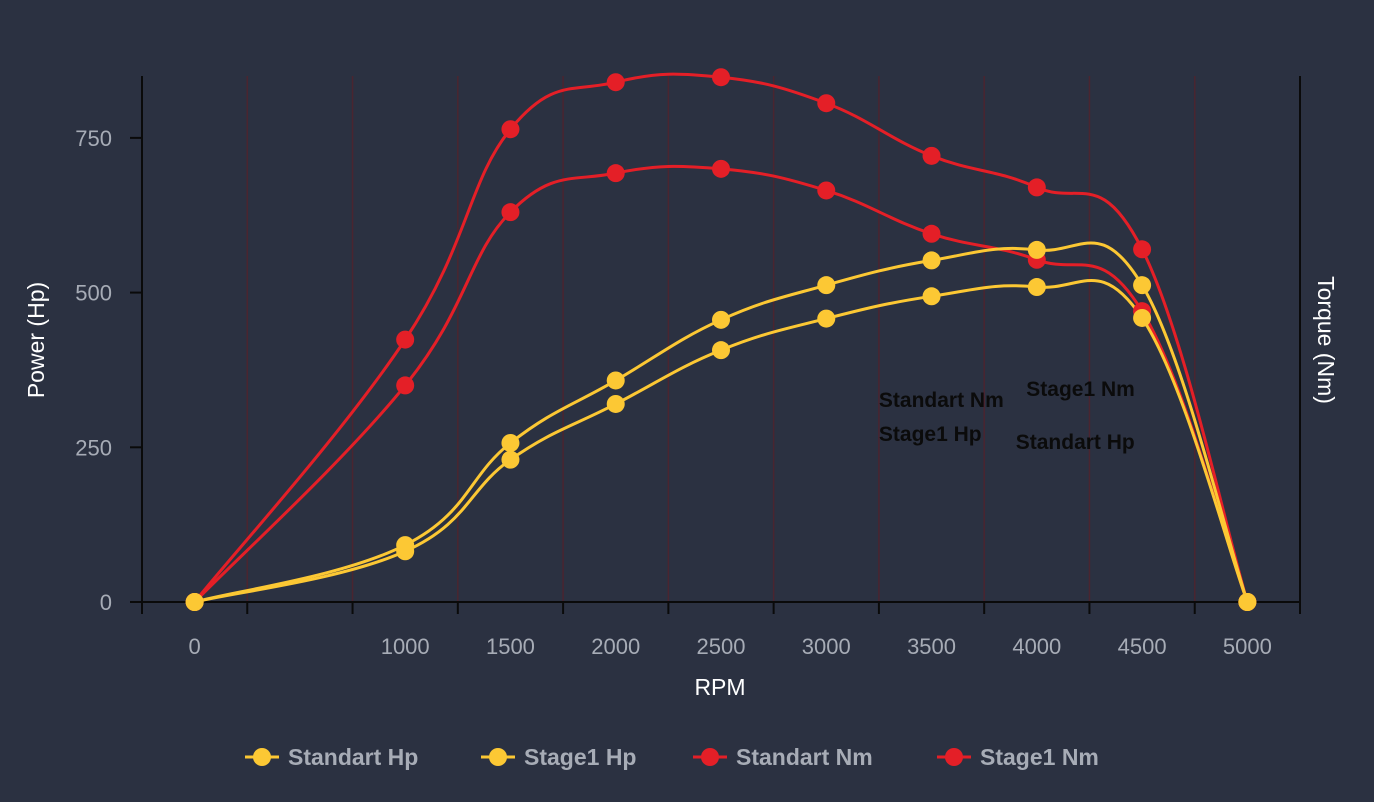 The image size is (1374, 802). I want to click on legend-item-standart-nm: Standart Nm, so click(783, 757).